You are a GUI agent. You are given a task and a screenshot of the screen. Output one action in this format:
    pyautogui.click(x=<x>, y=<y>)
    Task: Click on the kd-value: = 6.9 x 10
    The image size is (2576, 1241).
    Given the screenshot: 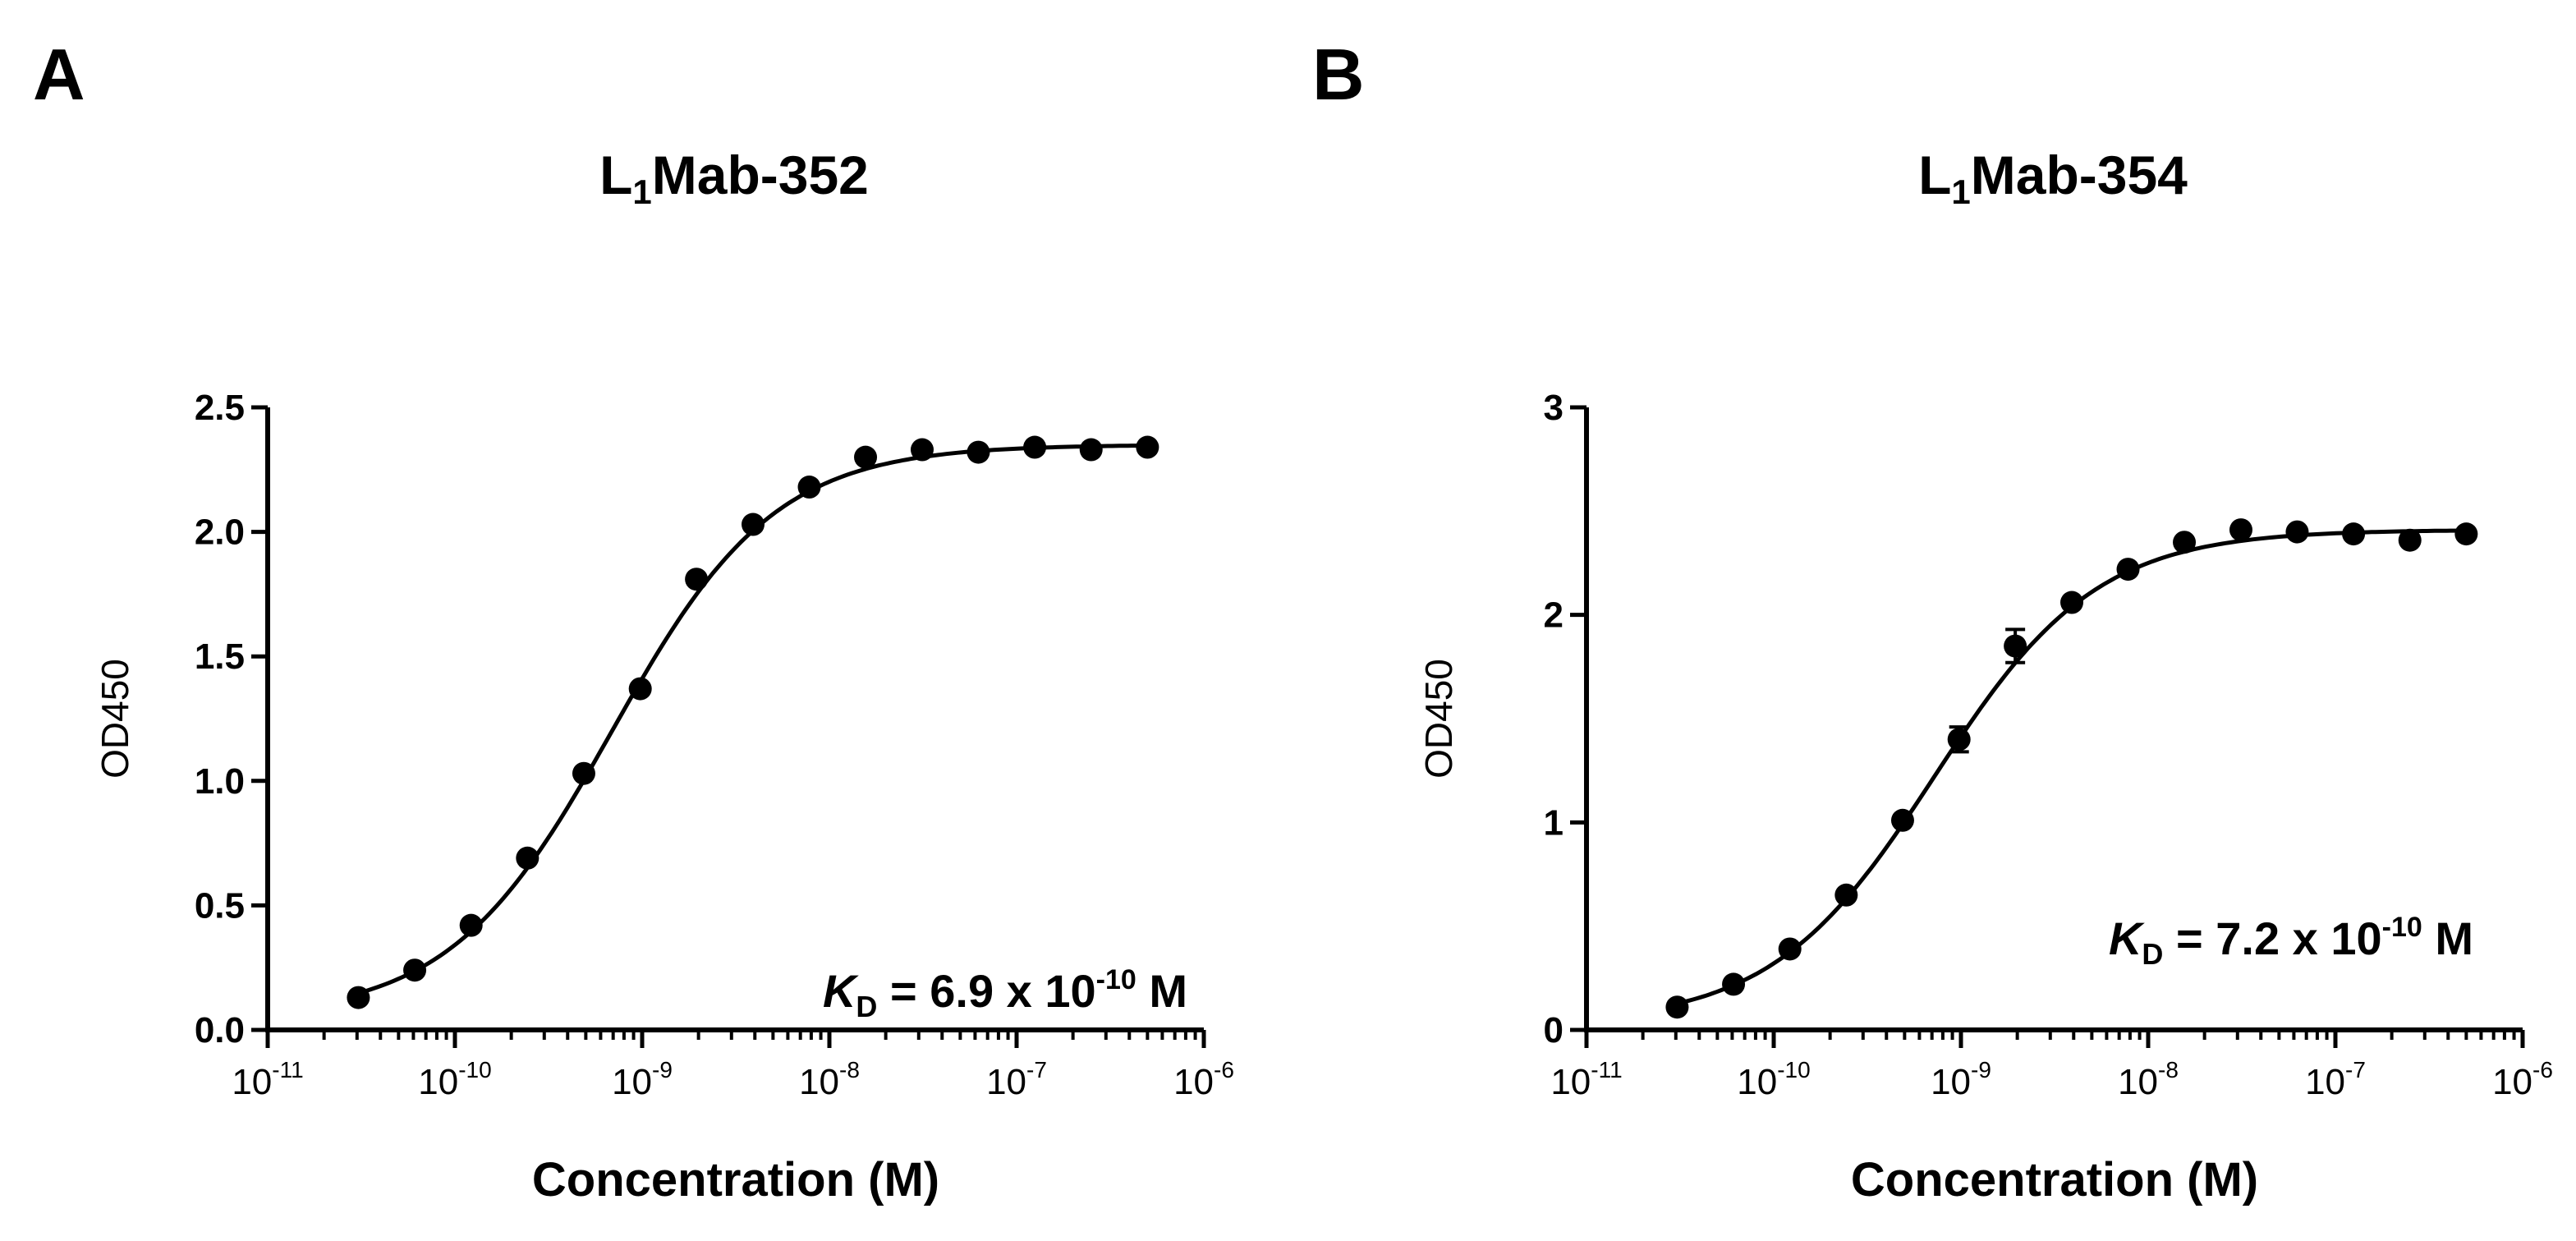 What is the action you would take?
    pyautogui.click(x=986, y=991)
    